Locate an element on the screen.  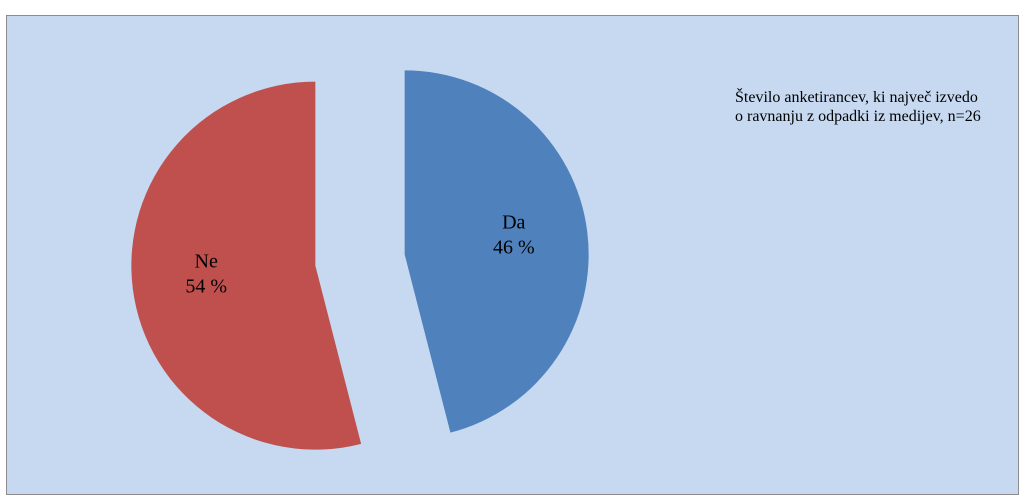
data-label-value-ne: 54 % is located at coordinates (206, 286).